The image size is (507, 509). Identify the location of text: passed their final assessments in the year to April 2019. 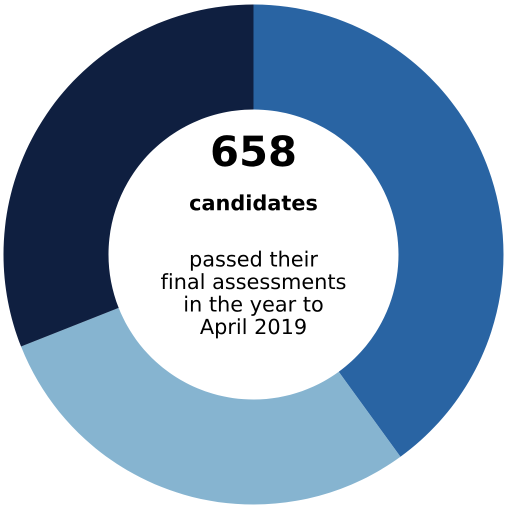
(253, 294).